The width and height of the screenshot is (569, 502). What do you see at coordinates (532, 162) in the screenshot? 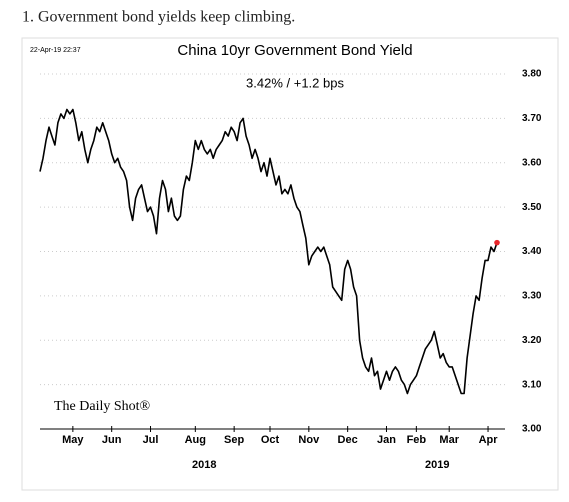
I see `y-tick-label: 3.60` at bounding box center [532, 162].